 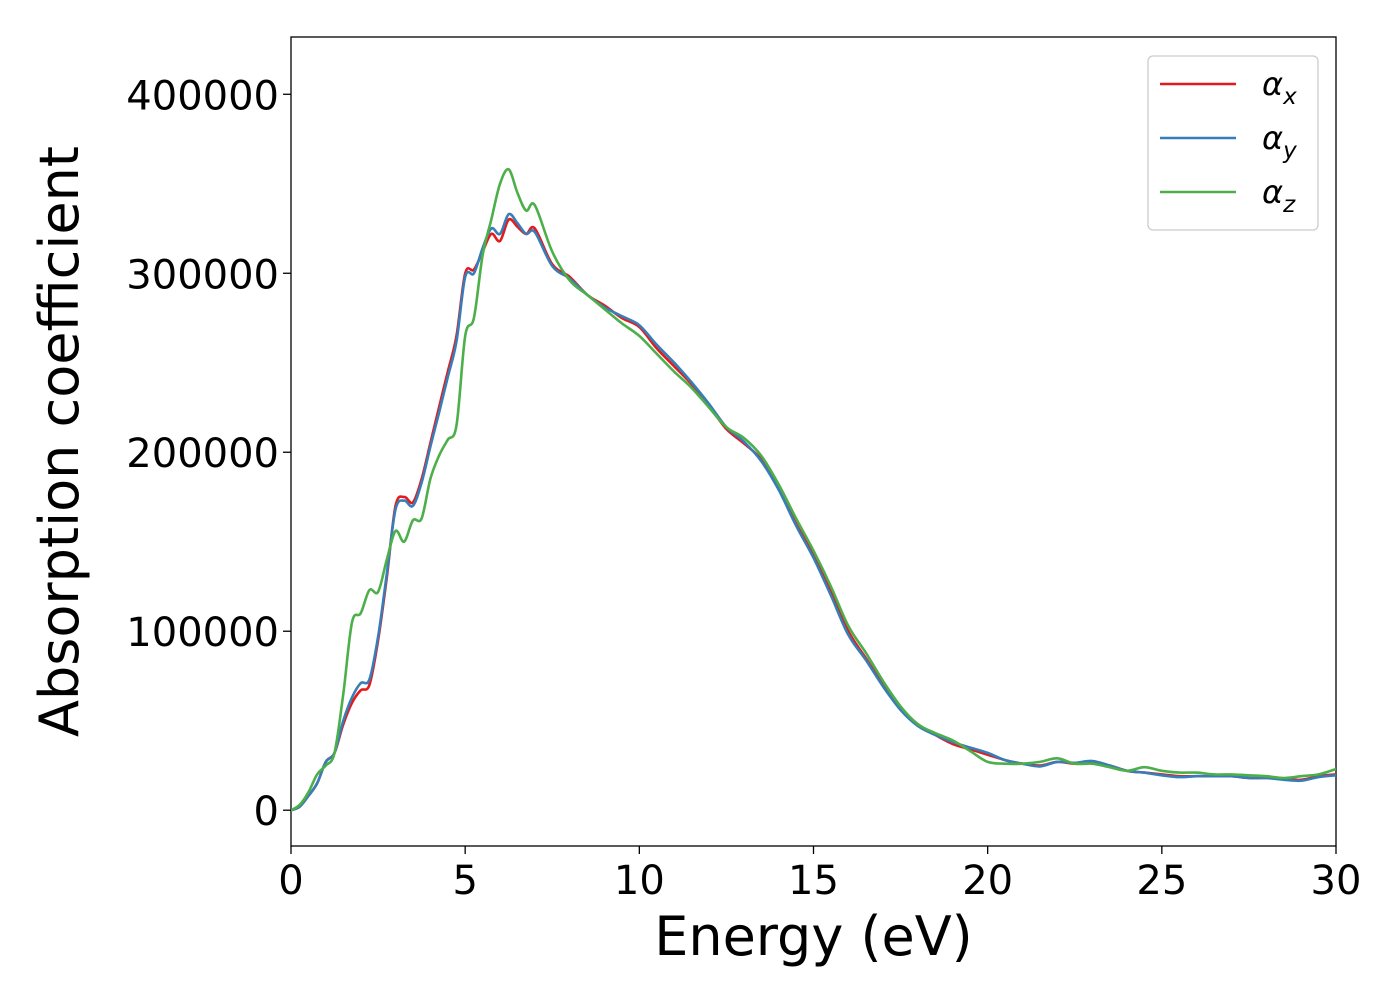 I want to click on x-tick-label: 10, so click(x=639, y=881).